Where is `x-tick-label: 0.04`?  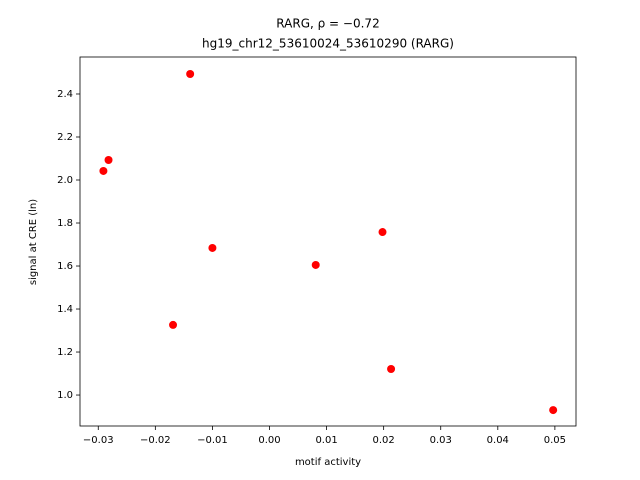
x-tick-label: 0.04 is located at coordinates (498, 440).